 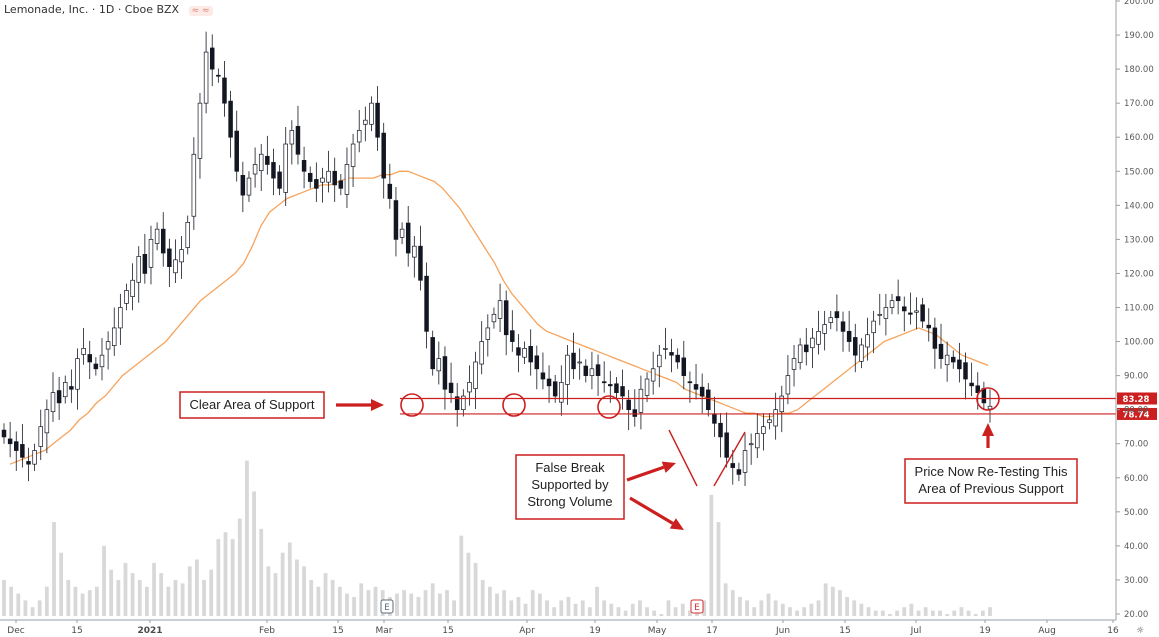 What do you see at coordinates (200, 11) in the screenshot?
I see `indicator-badge: ≈ ≈` at bounding box center [200, 11].